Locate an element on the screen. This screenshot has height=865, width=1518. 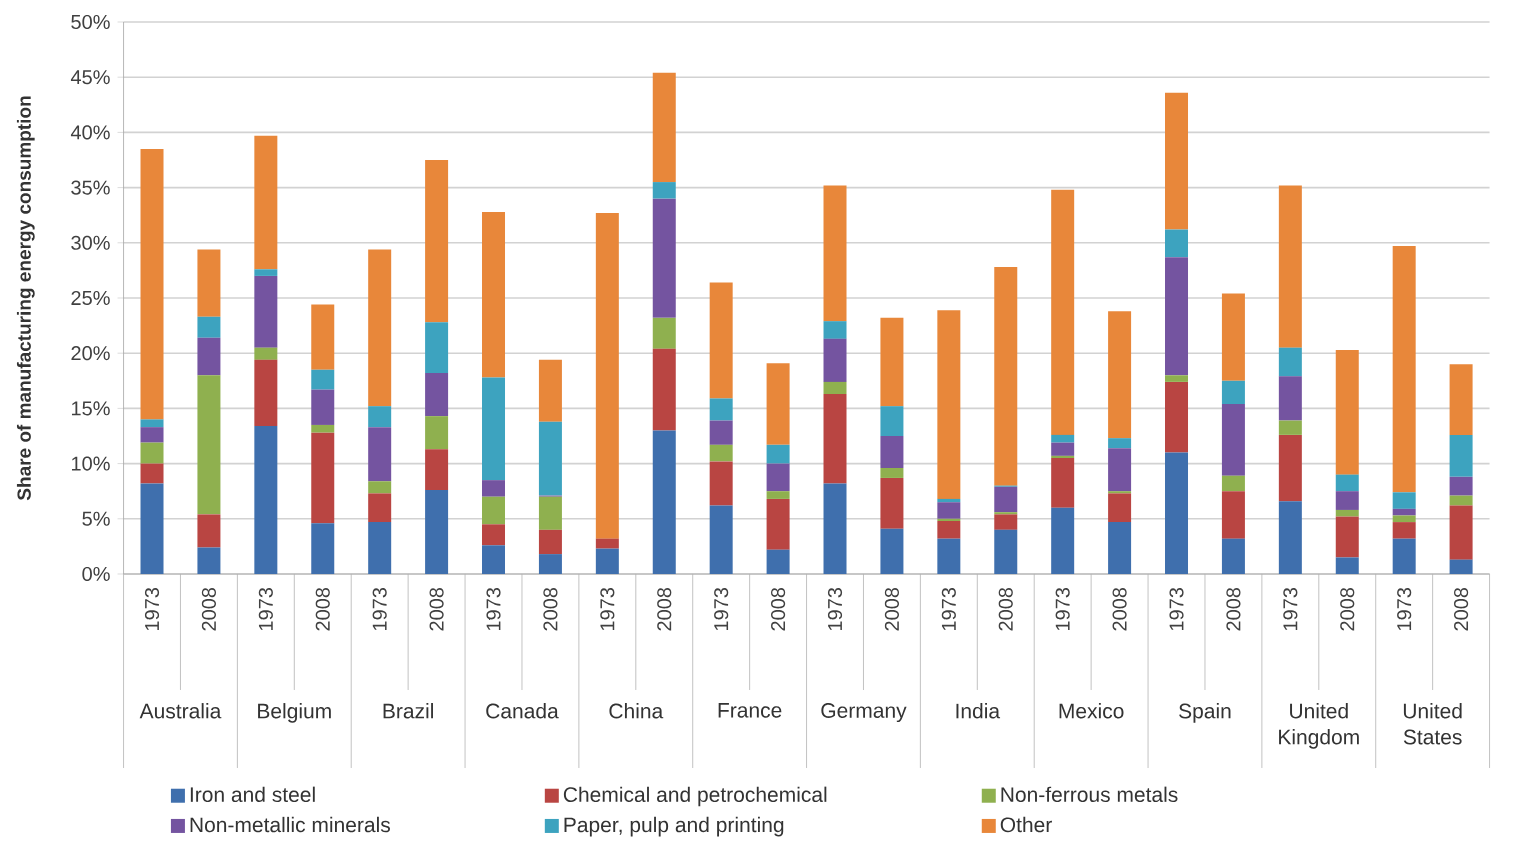
text: Germany is located at coordinates (864, 713).